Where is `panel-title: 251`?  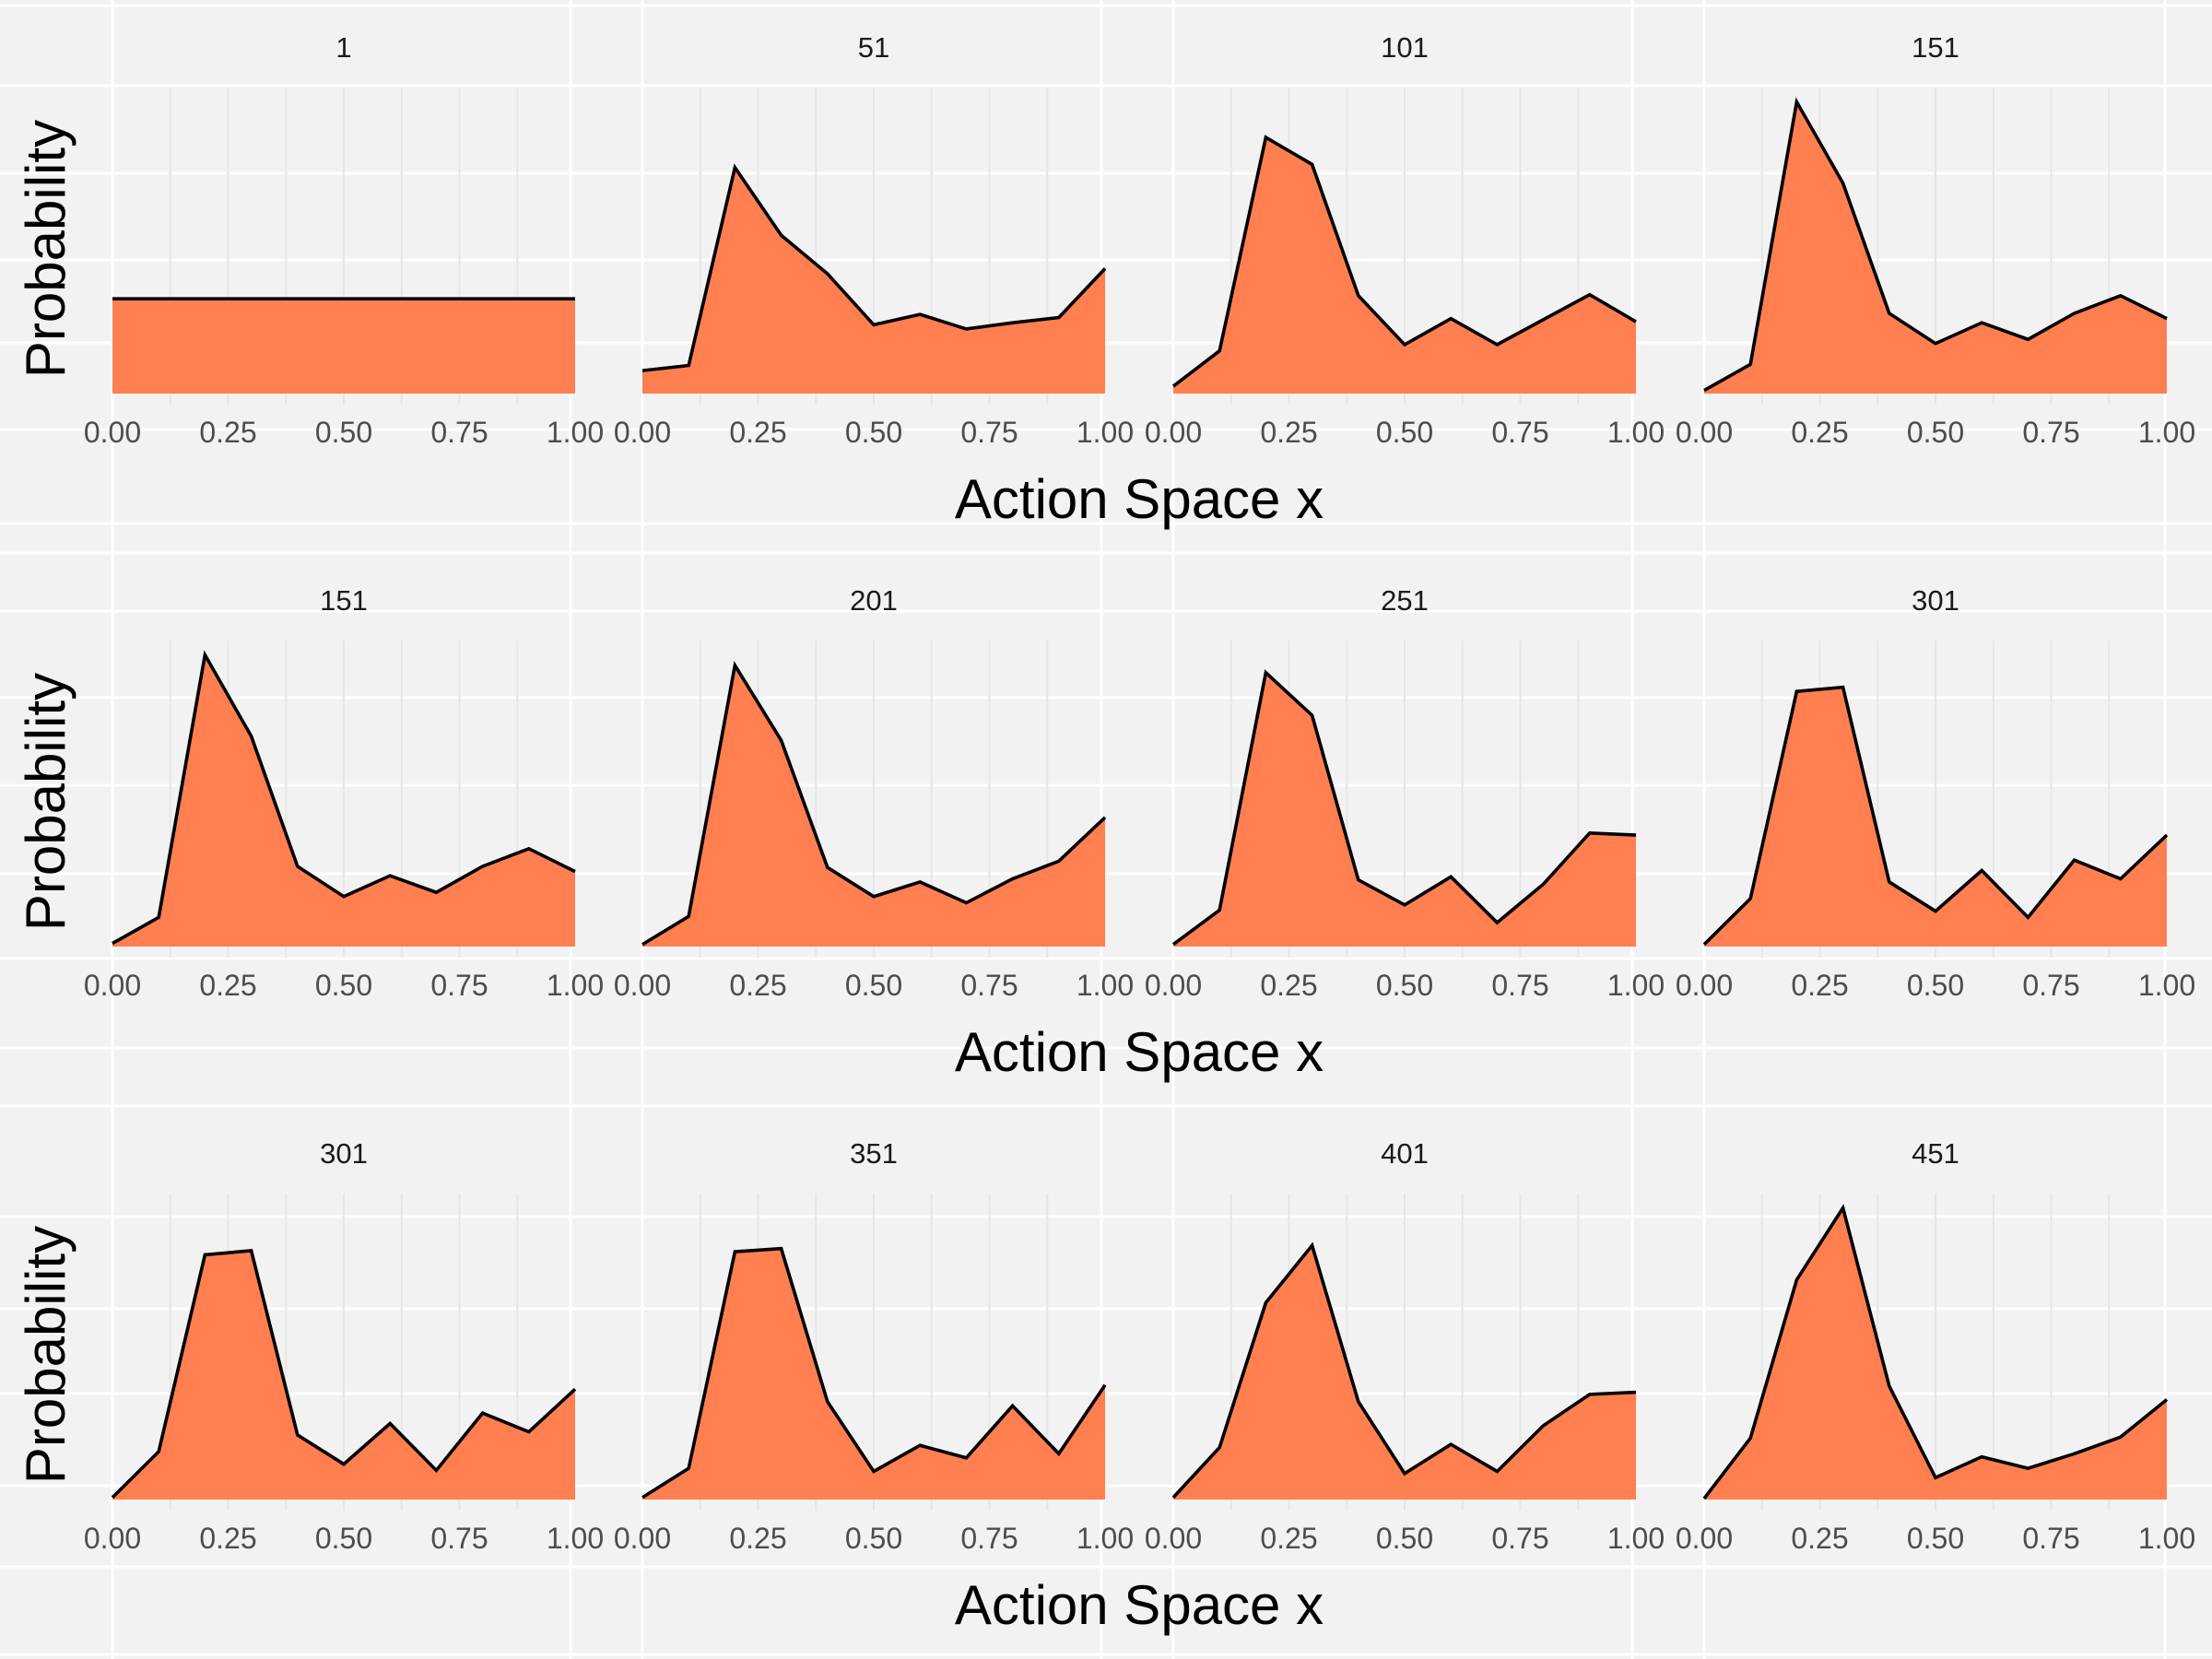
panel-title: 251 is located at coordinates (1405, 600).